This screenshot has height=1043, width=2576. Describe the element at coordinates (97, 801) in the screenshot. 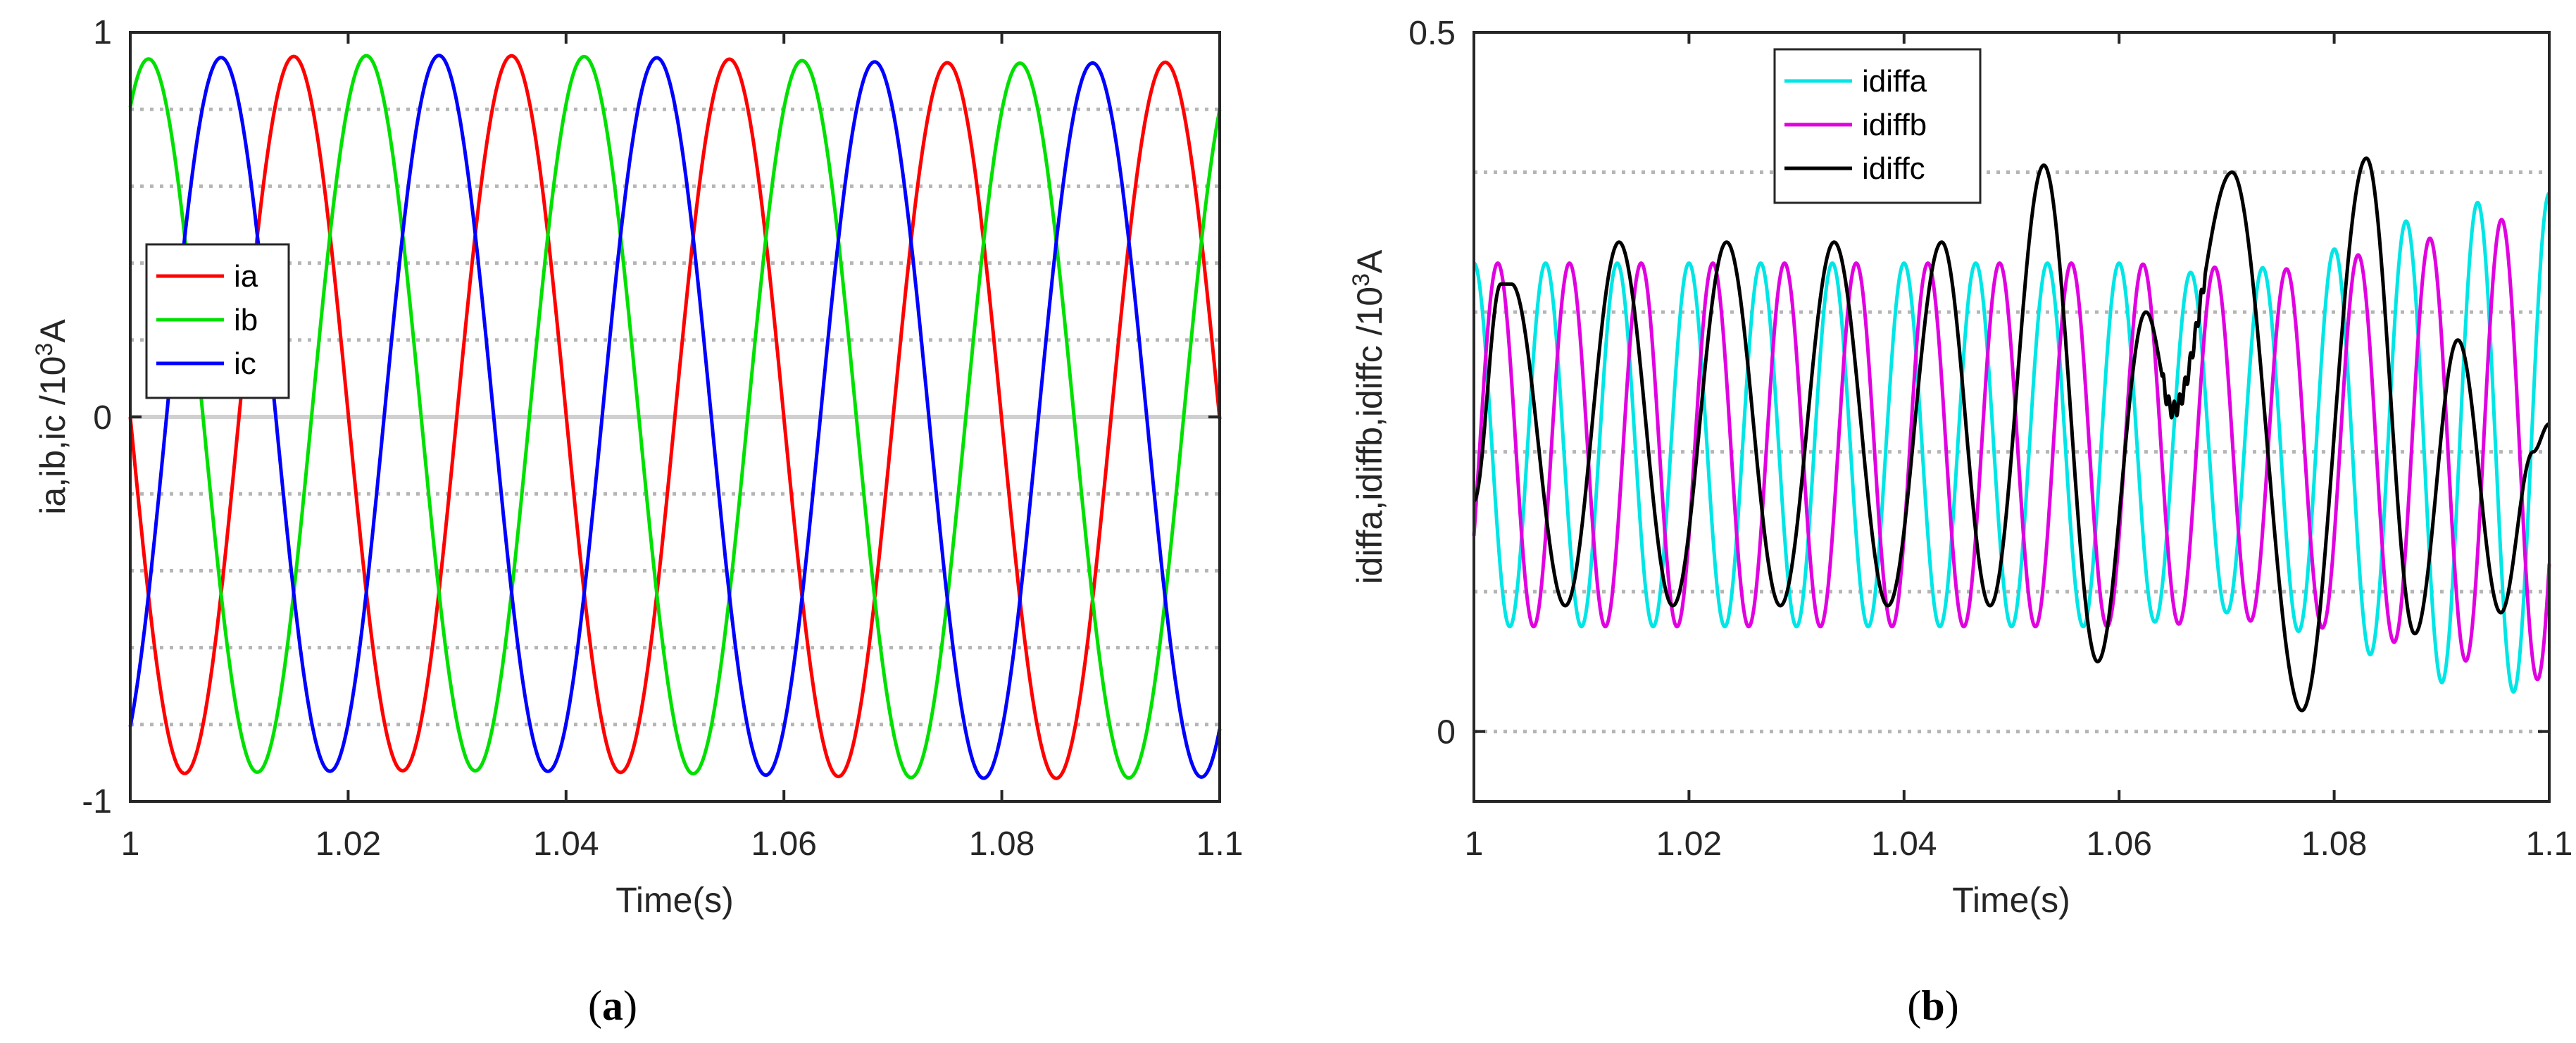

I see `panel-a-y-tick-label: -1` at that location.